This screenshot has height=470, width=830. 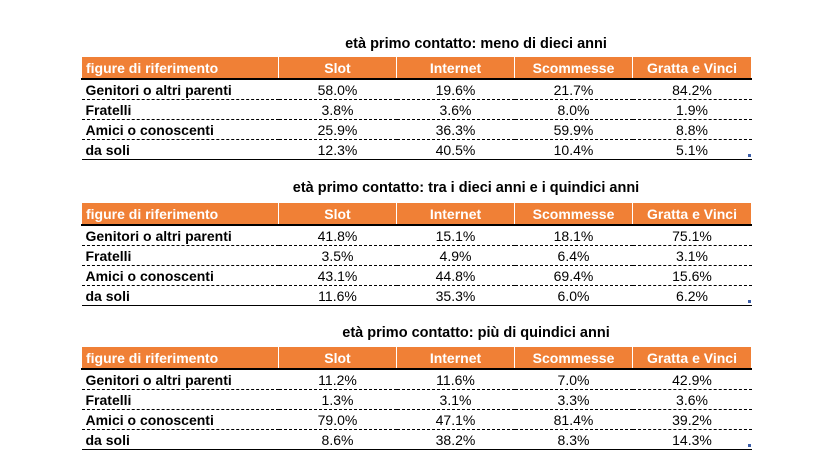 I want to click on table-row: Fratelli 3.8% 3.6% 8.0% 1.9%, so click(x=416, y=109).